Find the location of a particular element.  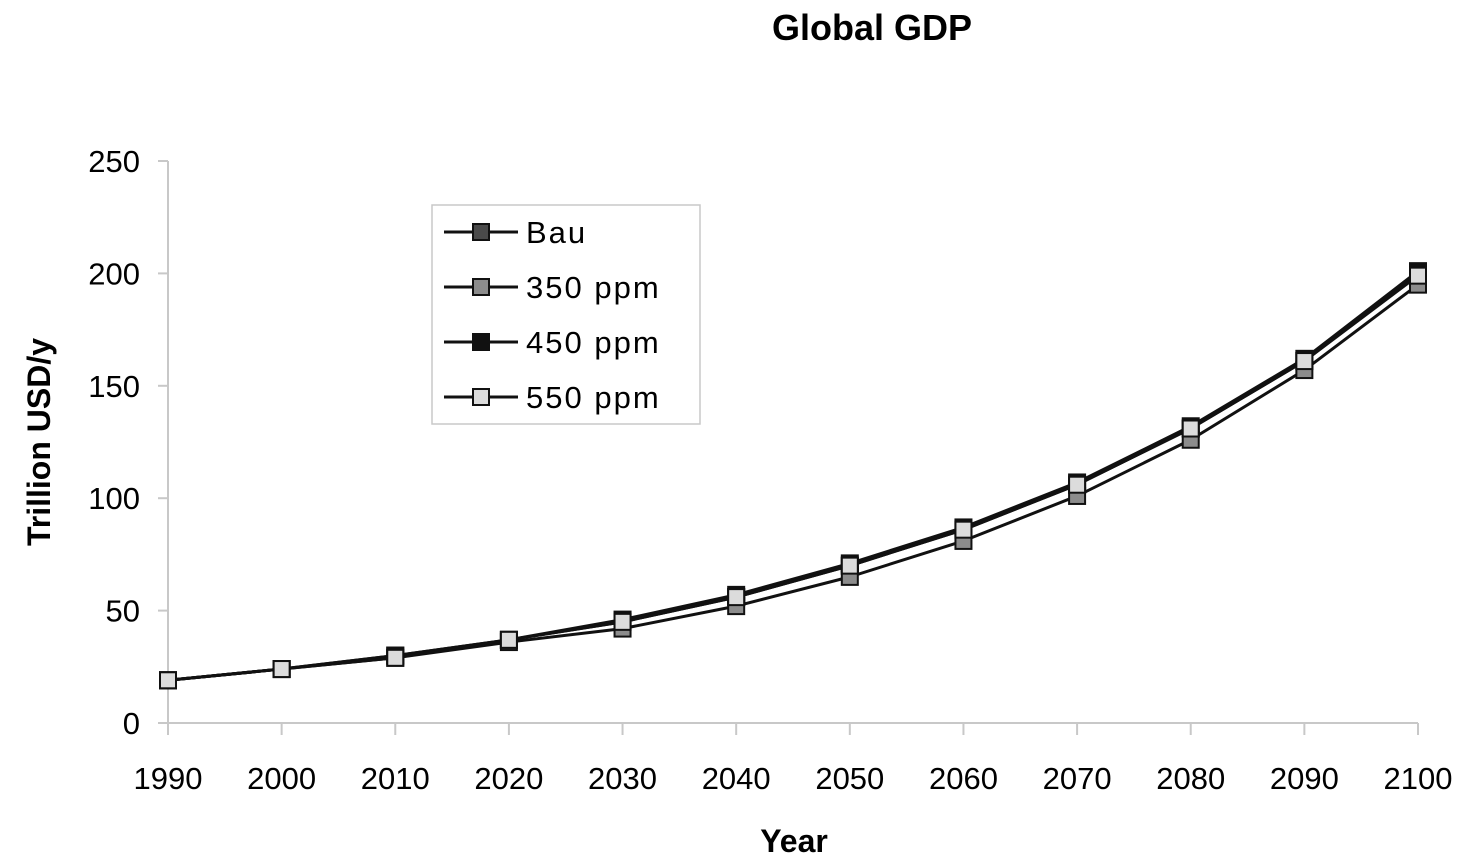

y-tick-label: 150 is located at coordinates (114, 386).